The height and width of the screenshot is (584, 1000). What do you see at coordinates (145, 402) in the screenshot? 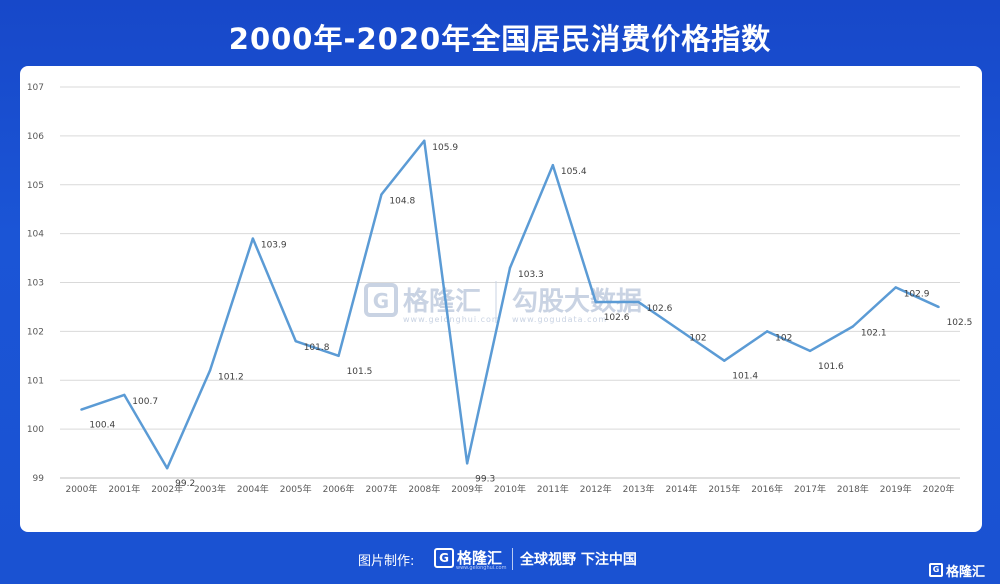
I see `data-label: 100.7` at bounding box center [145, 402].